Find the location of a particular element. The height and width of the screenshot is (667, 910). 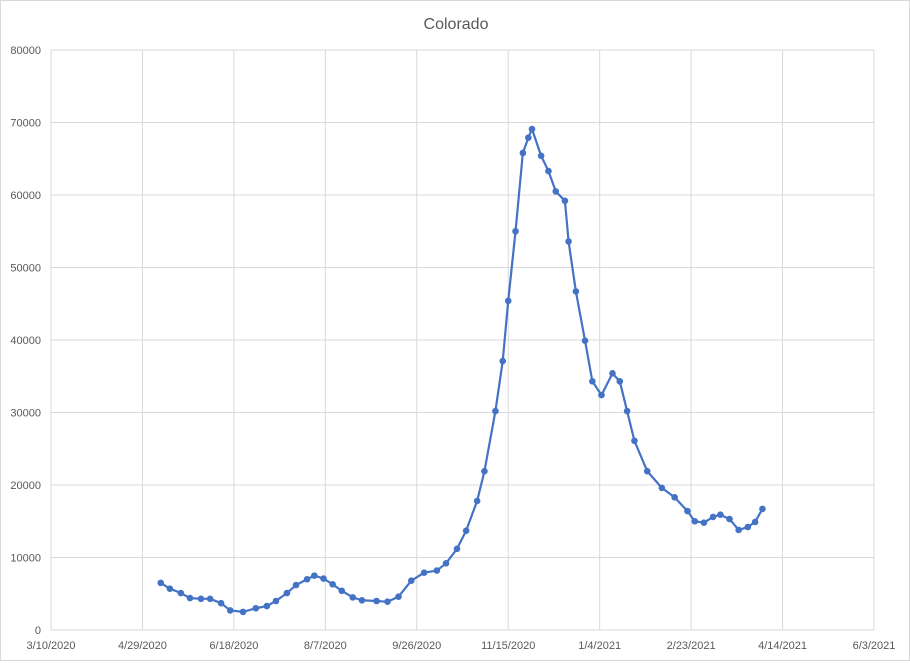

x-tick-label: 4/14/2021 is located at coordinates (782, 646).